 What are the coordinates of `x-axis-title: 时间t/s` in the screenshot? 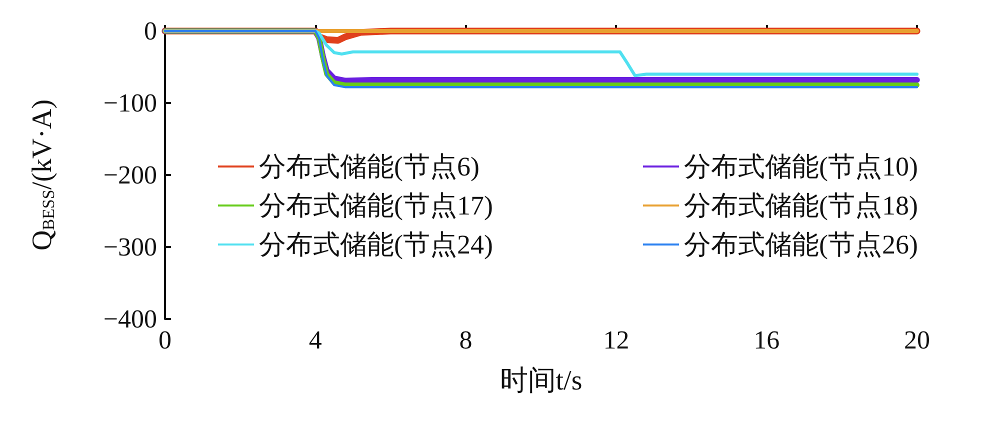 It's located at (541, 381).